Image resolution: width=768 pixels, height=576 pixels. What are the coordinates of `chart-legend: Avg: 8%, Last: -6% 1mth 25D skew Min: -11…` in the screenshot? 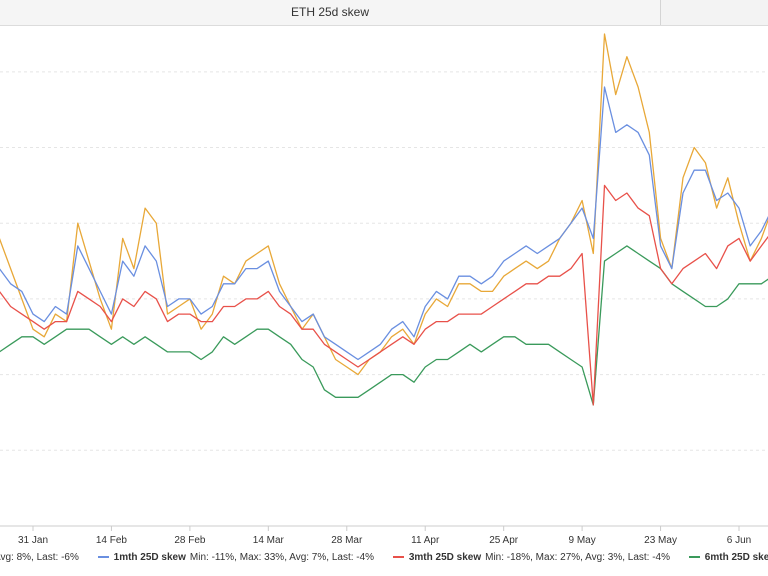 It's located at (384, 558).